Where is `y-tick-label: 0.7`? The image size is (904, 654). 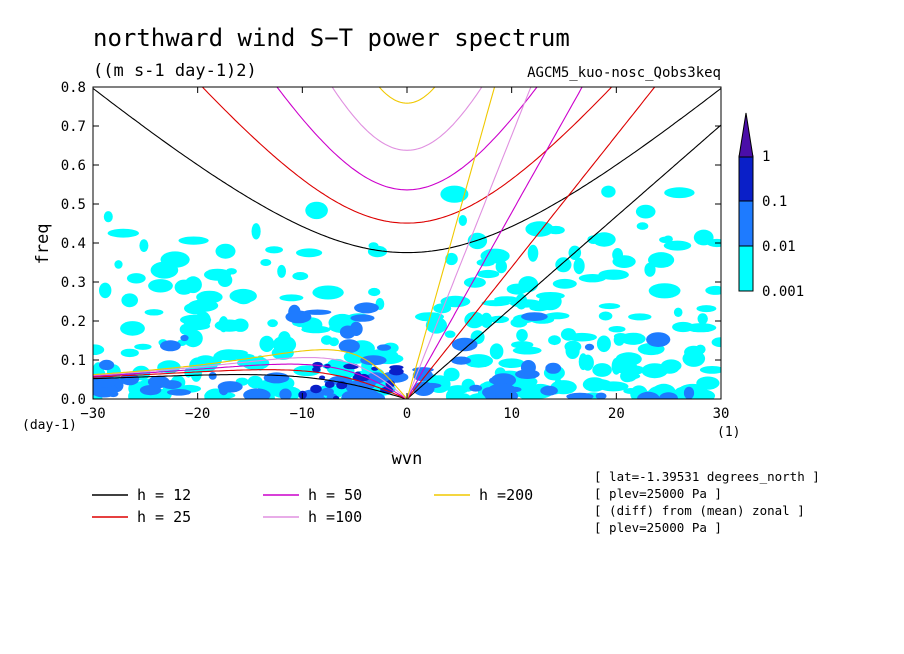 y-tick-label: 0.7 is located at coordinates (73, 127).